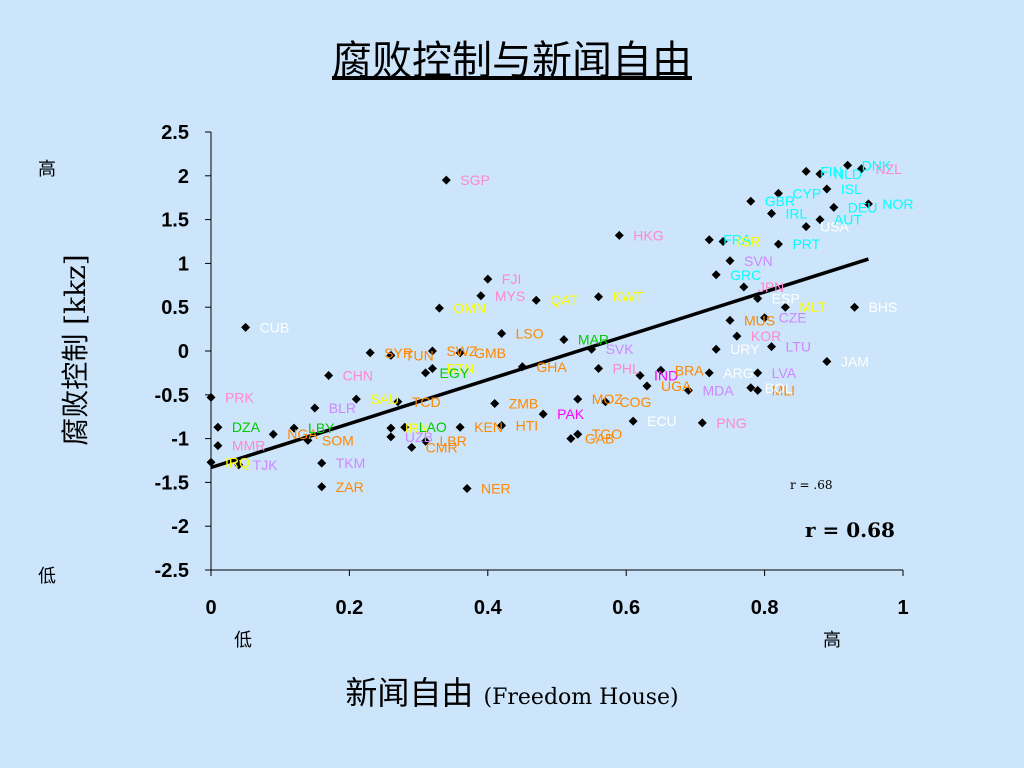  I want to click on point-label: MLI, so click(783, 390).